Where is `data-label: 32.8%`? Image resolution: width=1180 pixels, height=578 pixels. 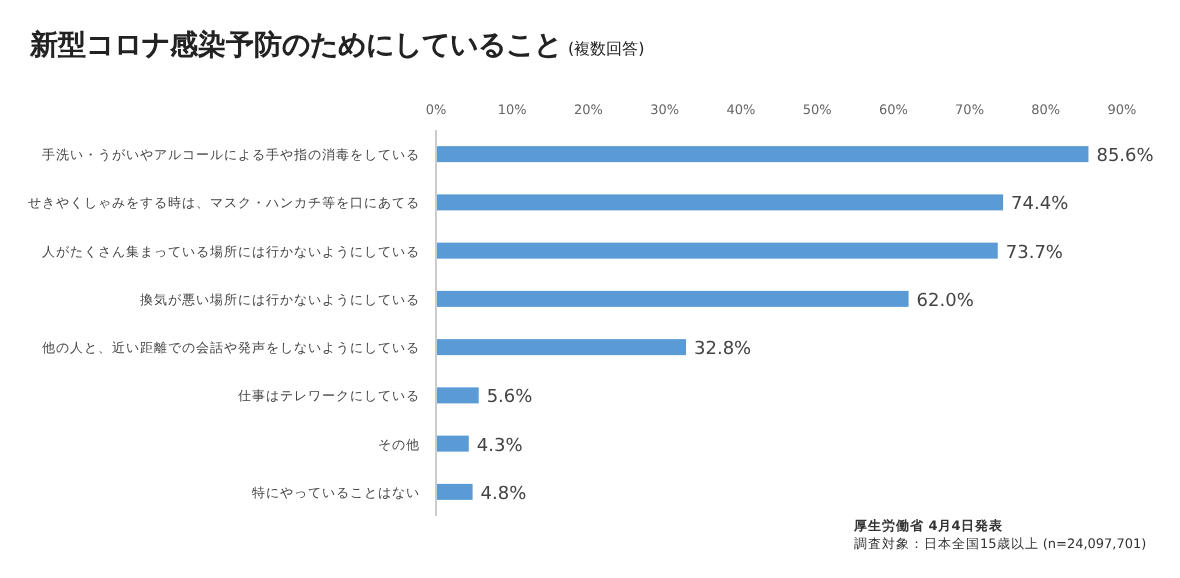
data-label: 32.8% is located at coordinates (723, 350).